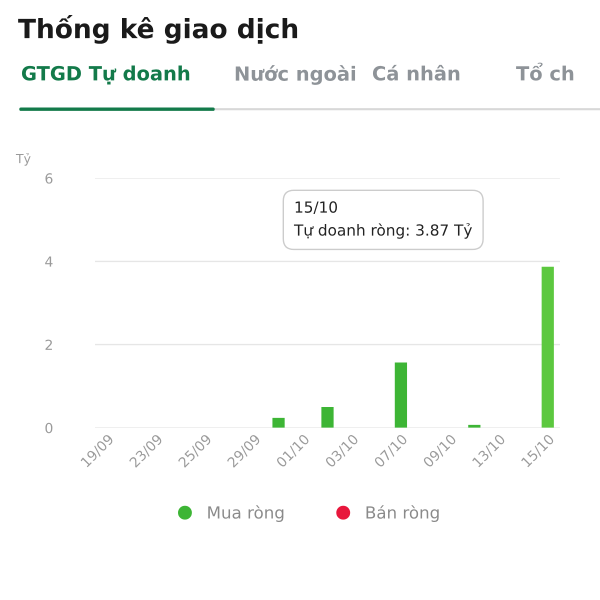 This screenshot has height=600, width=600. What do you see at coordinates (48, 428) in the screenshot?
I see `y-tick-label: 0` at bounding box center [48, 428].